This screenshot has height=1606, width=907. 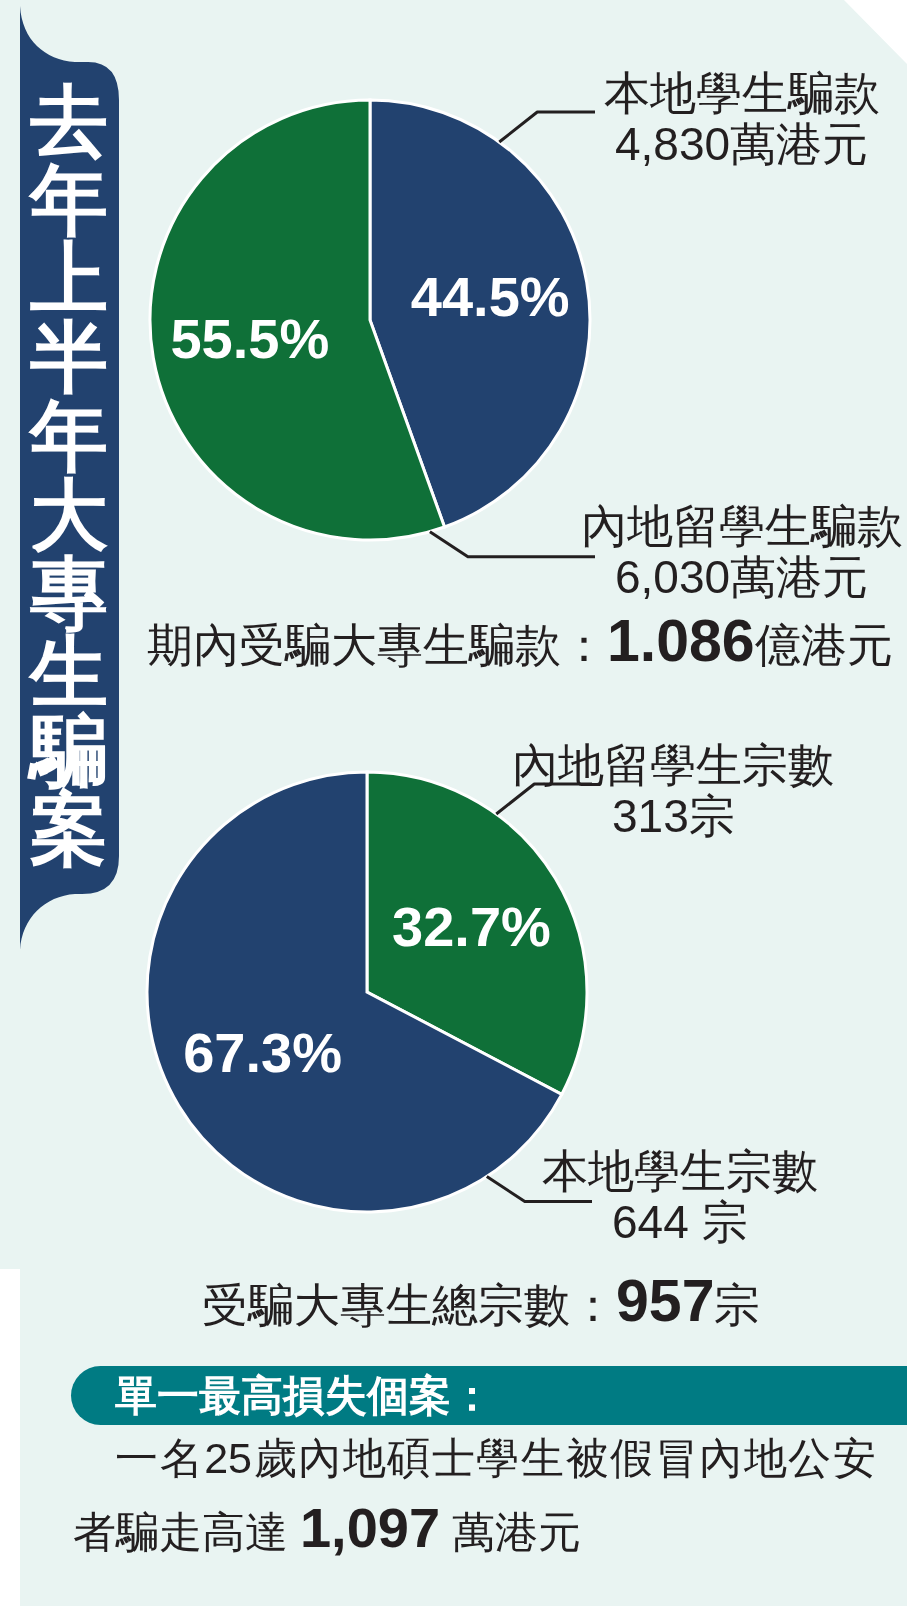 What do you see at coordinates (679, 1197) in the screenshot?
I see `slice-label: 本地學生宗數 644 宗` at bounding box center [679, 1197].